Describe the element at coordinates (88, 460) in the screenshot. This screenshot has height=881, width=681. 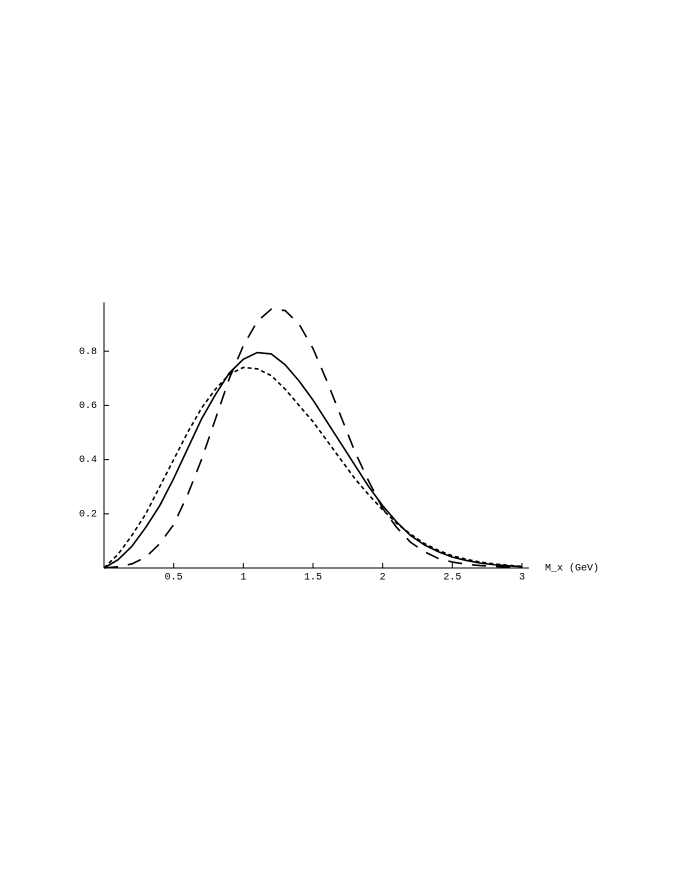
I see `y-tick-label: 0.4` at that location.